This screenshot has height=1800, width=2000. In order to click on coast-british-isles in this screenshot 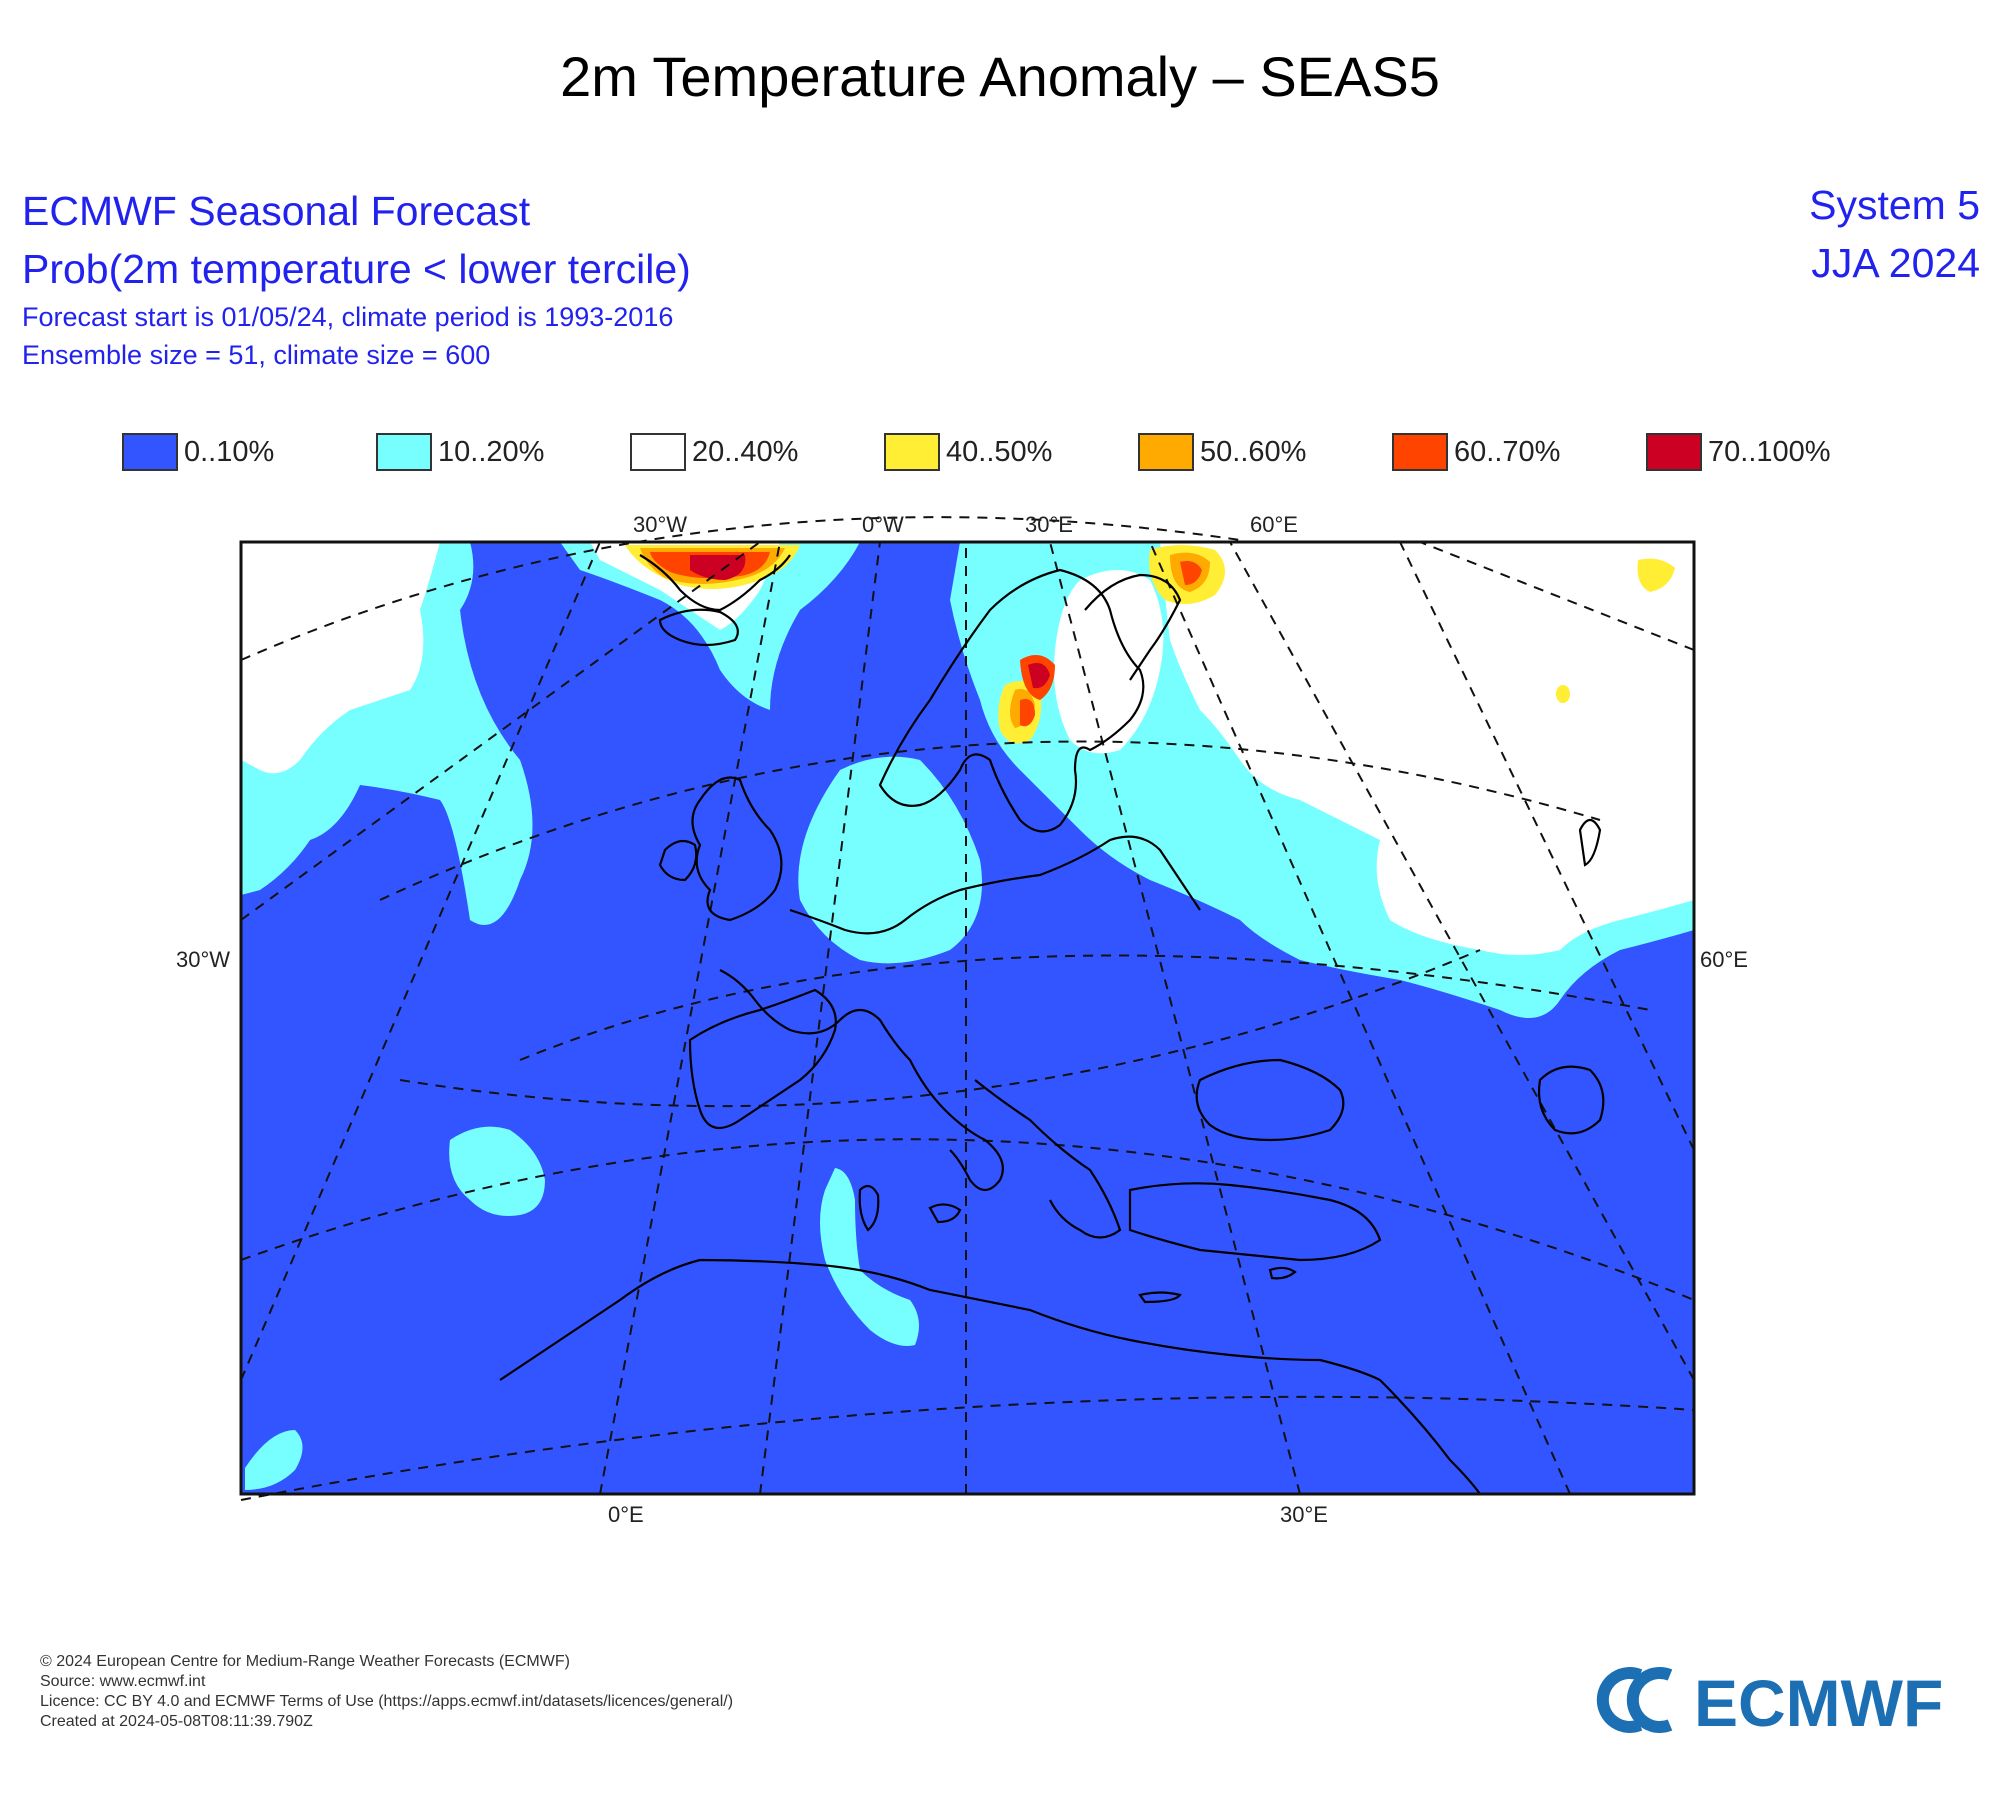, I will do `click(737, 849)`.